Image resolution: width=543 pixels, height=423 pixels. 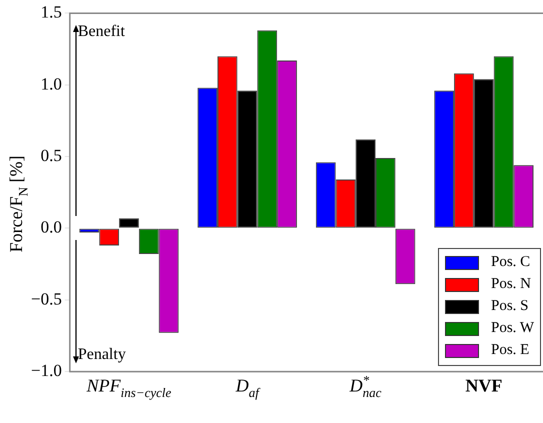 What do you see at coordinates (511, 285) in the screenshot?
I see `legend-label: Pos. N` at bounding box center [511, 285].